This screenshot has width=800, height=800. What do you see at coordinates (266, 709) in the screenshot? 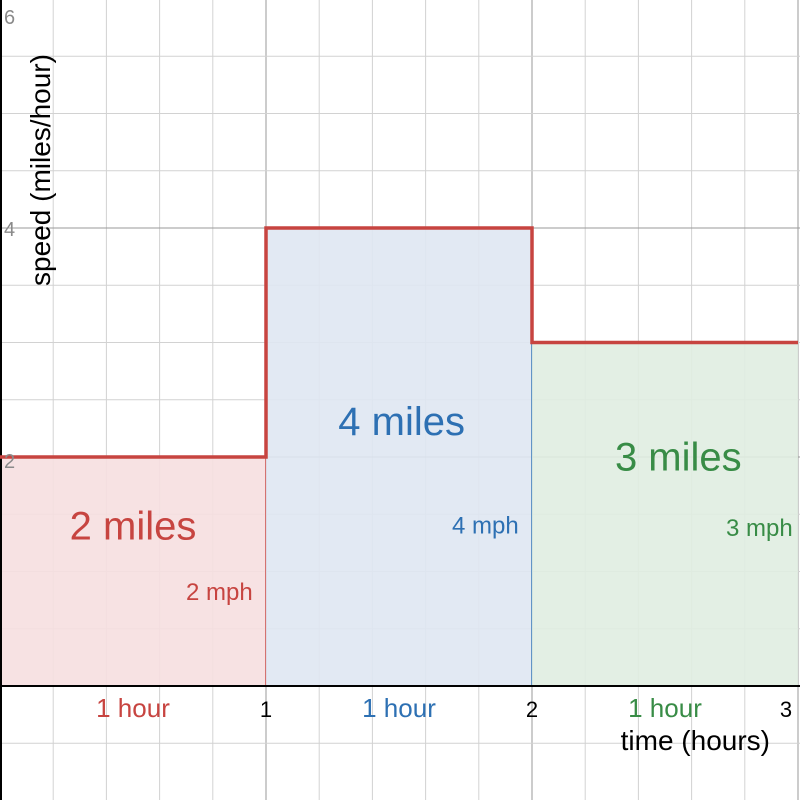
I see `x-tick-label-1: 1` at bounding box center [266, 709].